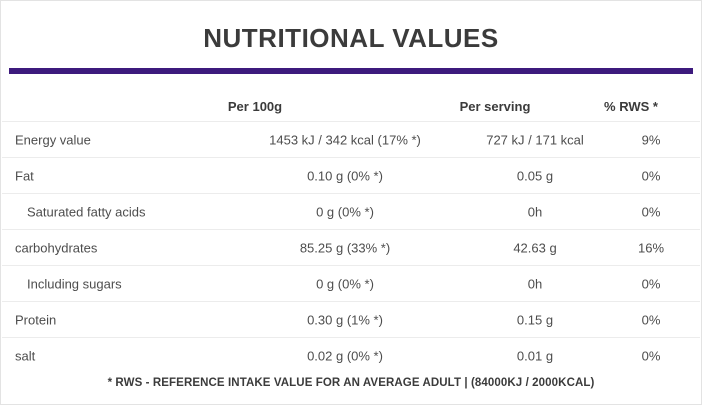  I want to click on per-100g-value: 1453 kJ / 342 kcal (17% *), so click(345, 139).